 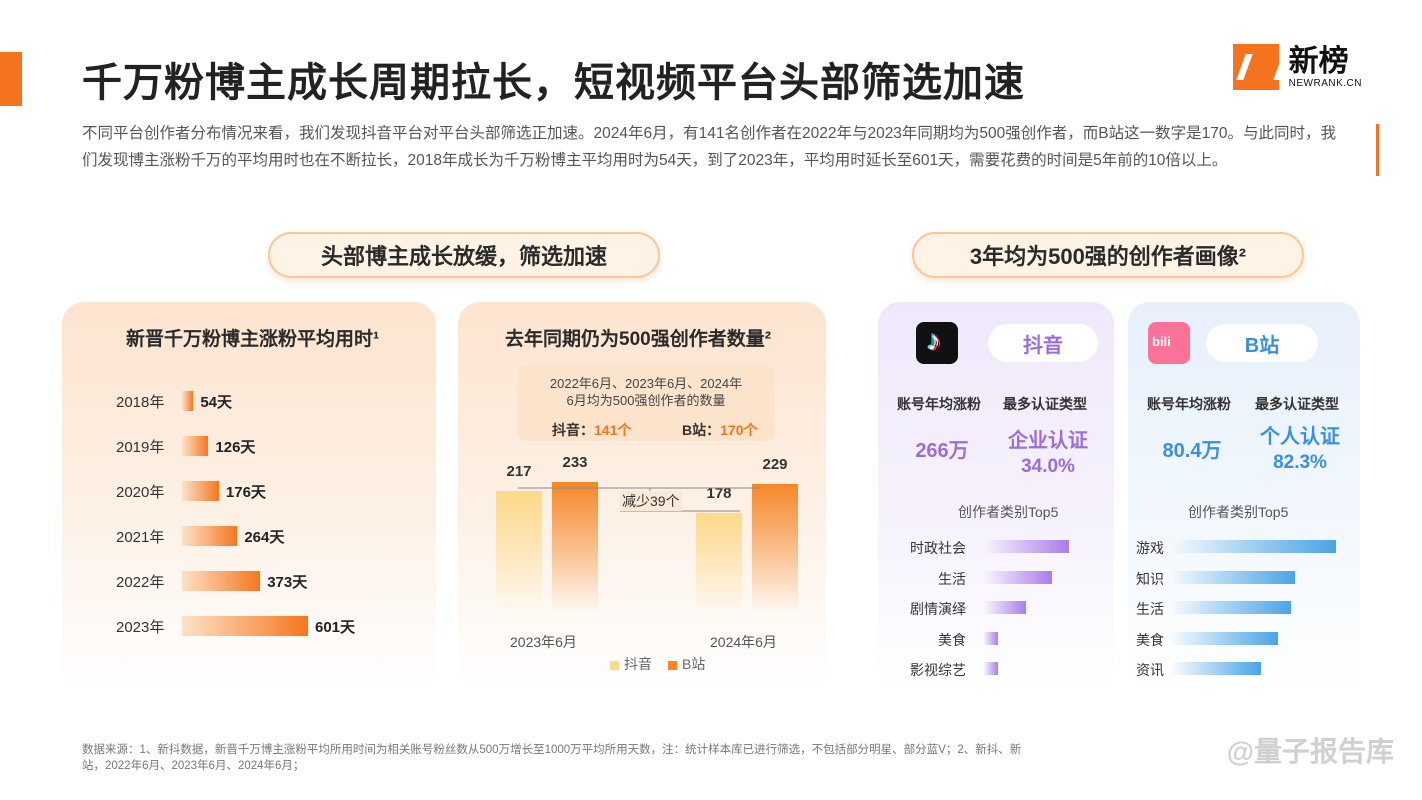 What do you see at coordinates (245, 492) in the screenshot?
I see `growth-value-label: 176天` at bounding box center [245, 492].